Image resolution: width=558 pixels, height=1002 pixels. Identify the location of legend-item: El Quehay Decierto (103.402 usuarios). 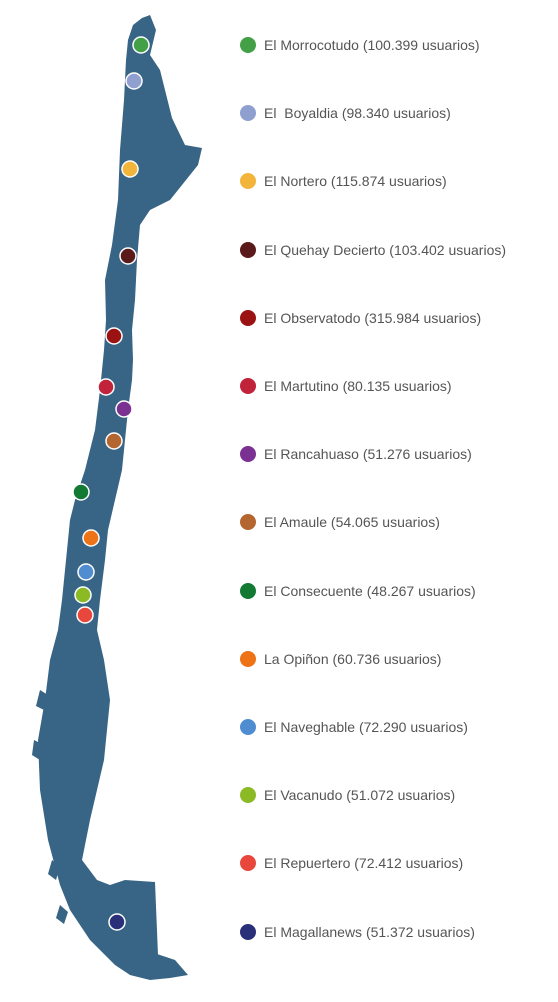
(373, 250).